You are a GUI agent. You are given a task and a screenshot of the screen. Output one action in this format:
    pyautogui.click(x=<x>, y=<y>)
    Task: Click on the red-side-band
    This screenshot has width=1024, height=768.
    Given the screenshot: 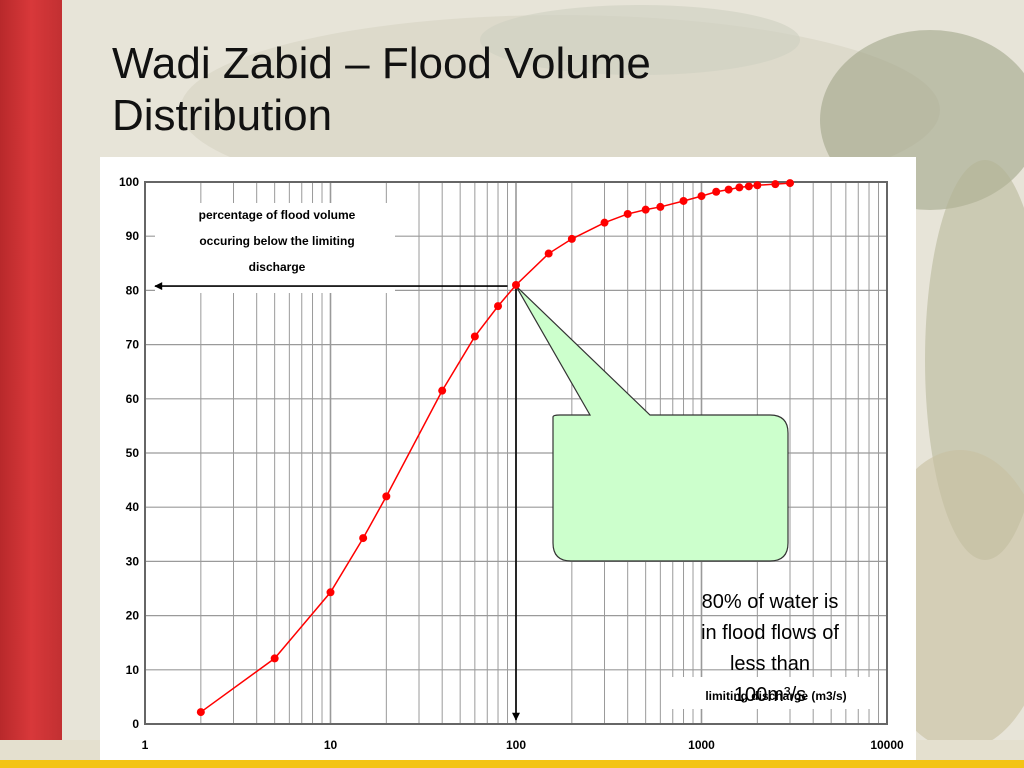 What is the action you would take?
    pyautogui.click(x=31, y=384)
    